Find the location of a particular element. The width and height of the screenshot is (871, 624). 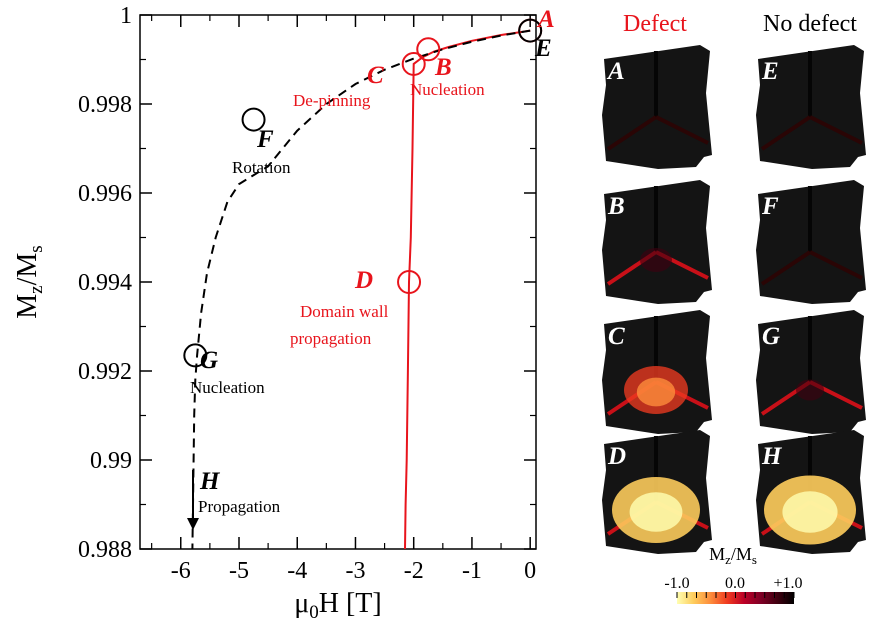

y-axis-label-m: M is located at coordinates (27, 306).